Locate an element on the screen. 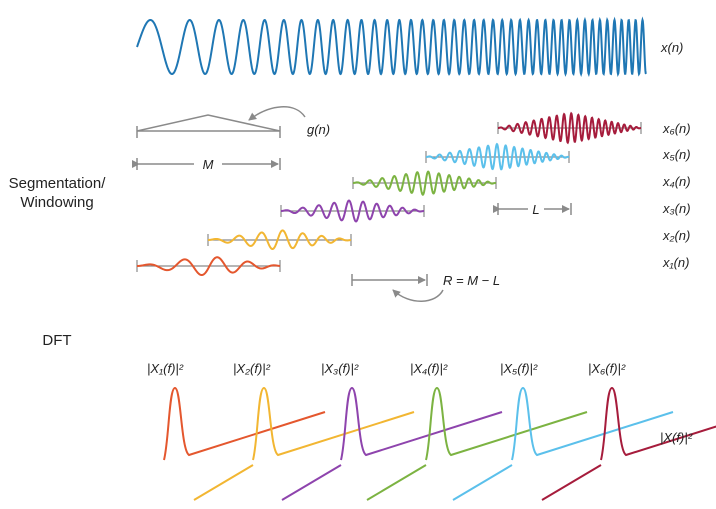  hop-marker is located at coordinates (397, 288).